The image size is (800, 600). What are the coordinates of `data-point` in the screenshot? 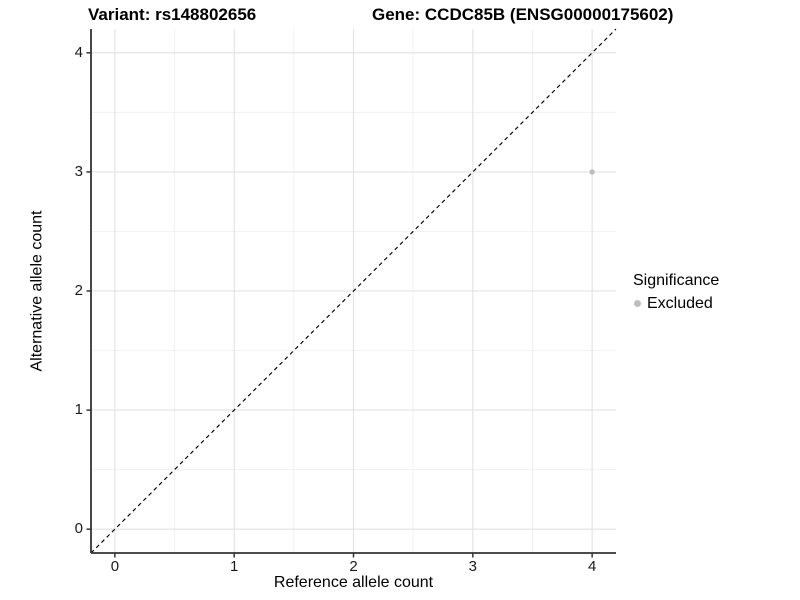 It's located at (592, 172).